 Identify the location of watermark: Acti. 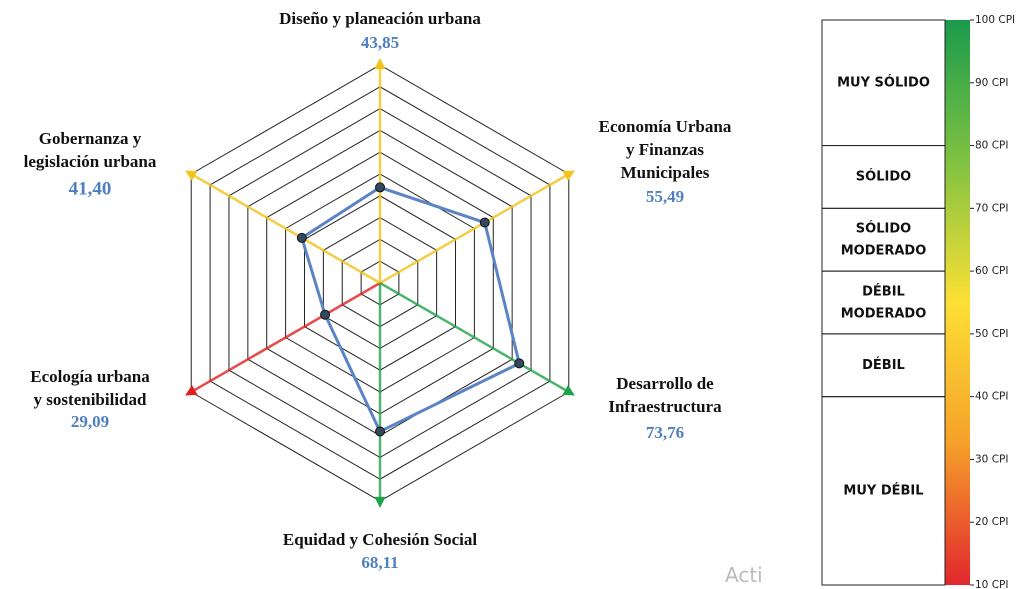
(744, 575).